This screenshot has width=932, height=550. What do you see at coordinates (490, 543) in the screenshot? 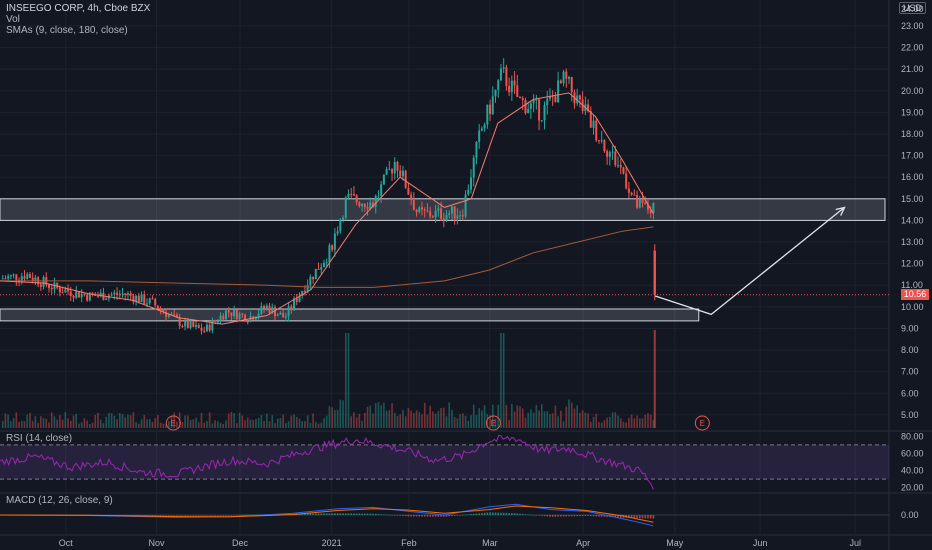
I see `x-tick-label: Mar` at bounding box center [490, 543].